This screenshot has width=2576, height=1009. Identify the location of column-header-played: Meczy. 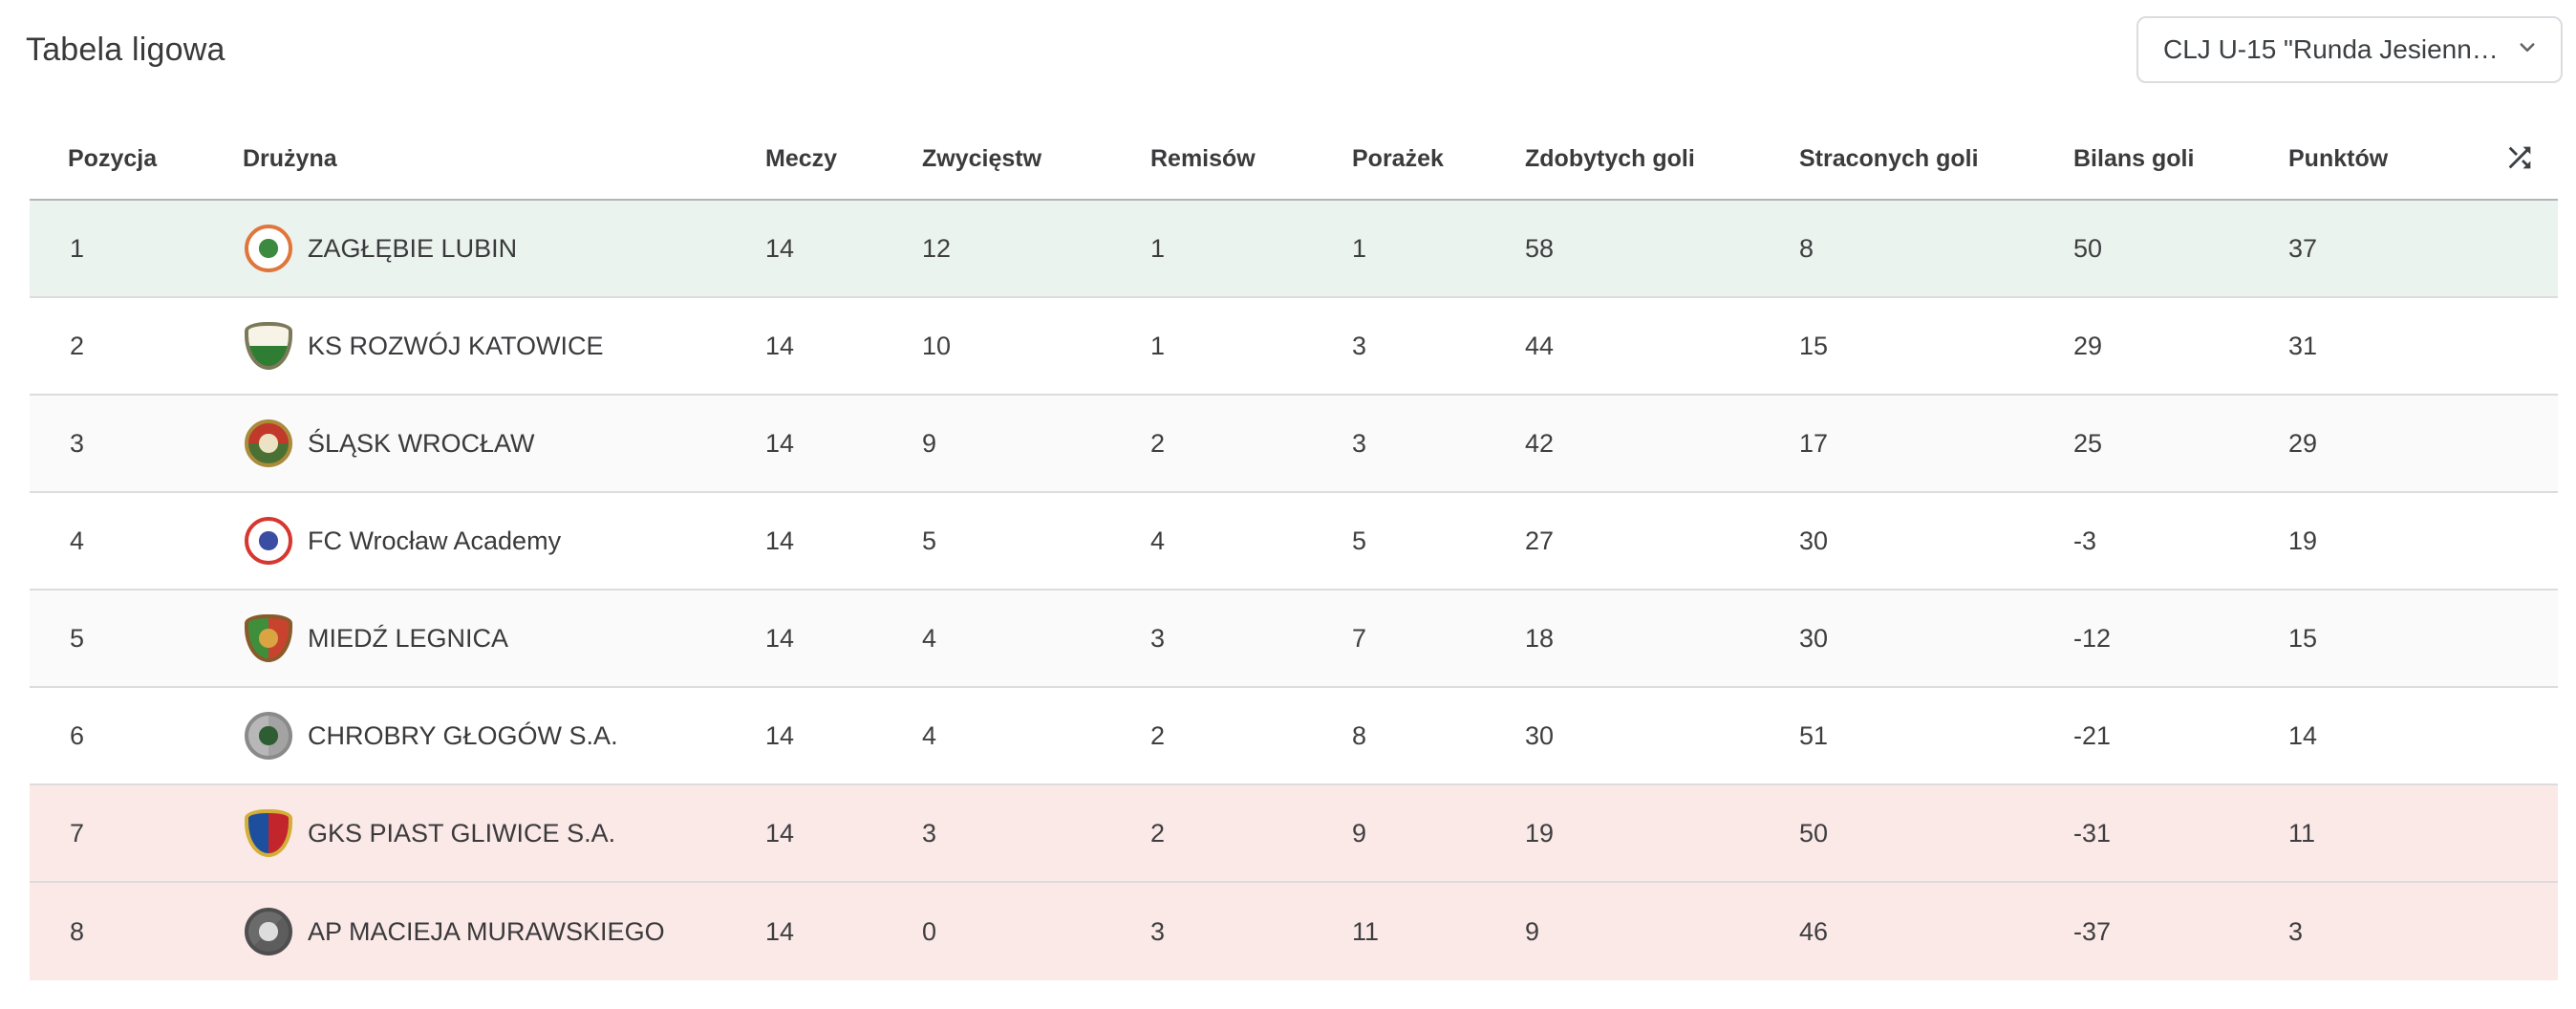
(801, 158).